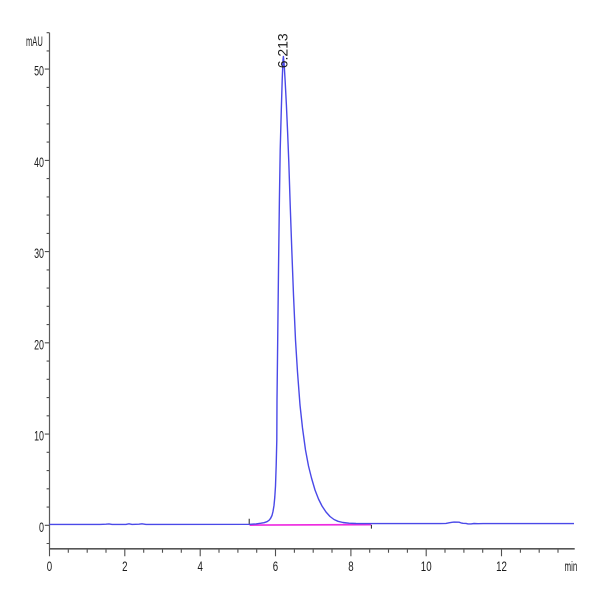 This screenshot has height=600, width=600. What do you see at coordinates (39, 253) in the screenshot?
I see `svg-text: 30` at bounding box center [39, 253].